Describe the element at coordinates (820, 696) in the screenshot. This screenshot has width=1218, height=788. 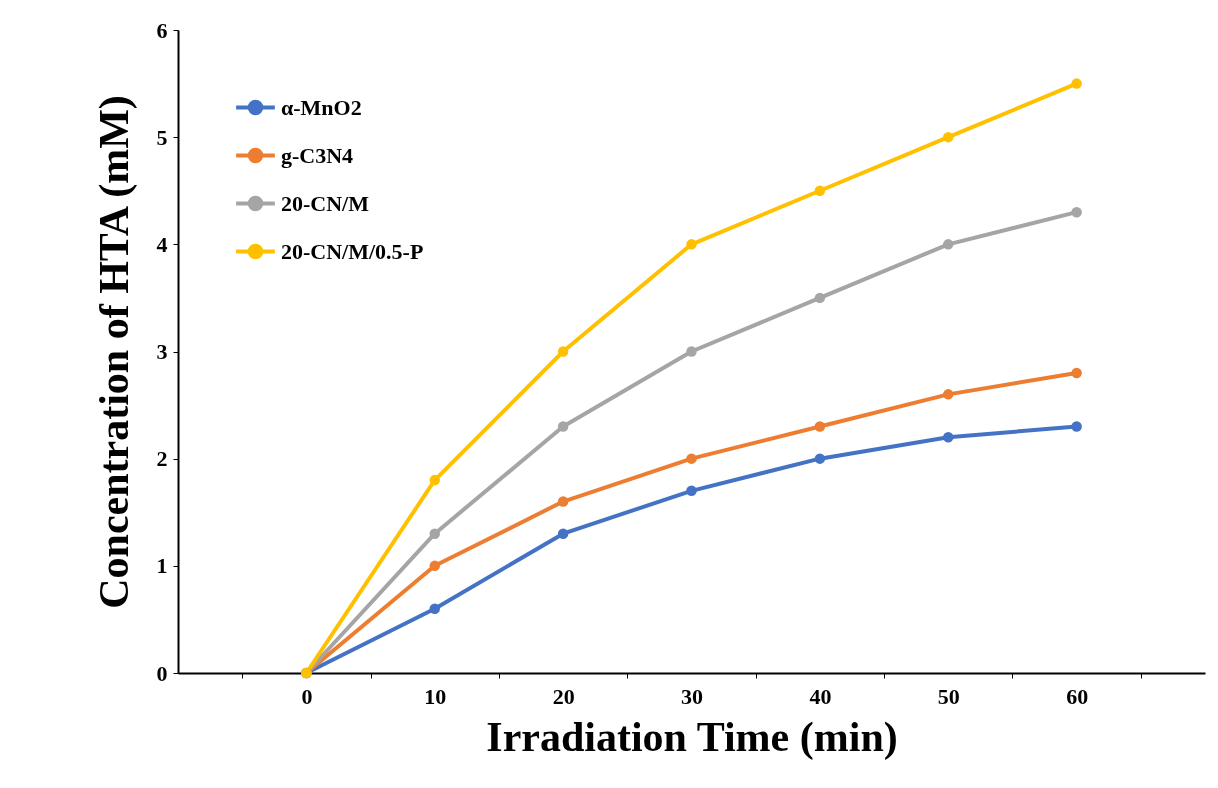
I see `x-tick-label: 40` at that location.